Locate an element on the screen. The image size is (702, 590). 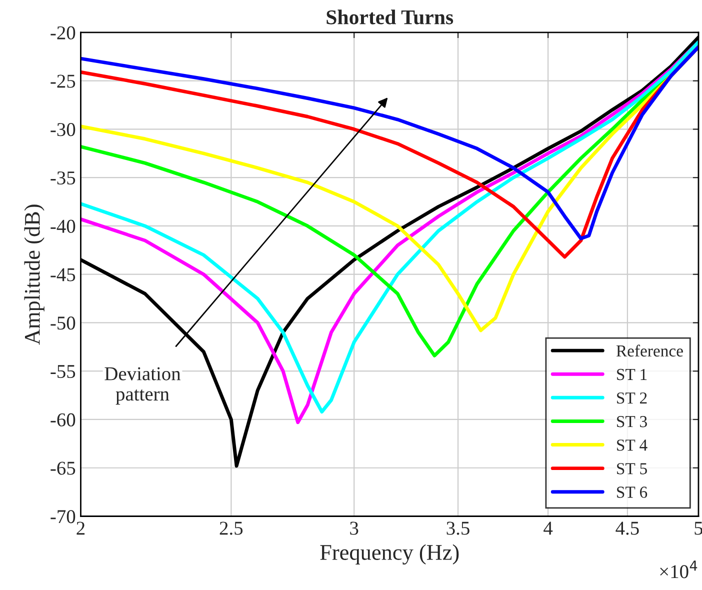
legend-label: ST 5 is located at coordinates (632, 468).